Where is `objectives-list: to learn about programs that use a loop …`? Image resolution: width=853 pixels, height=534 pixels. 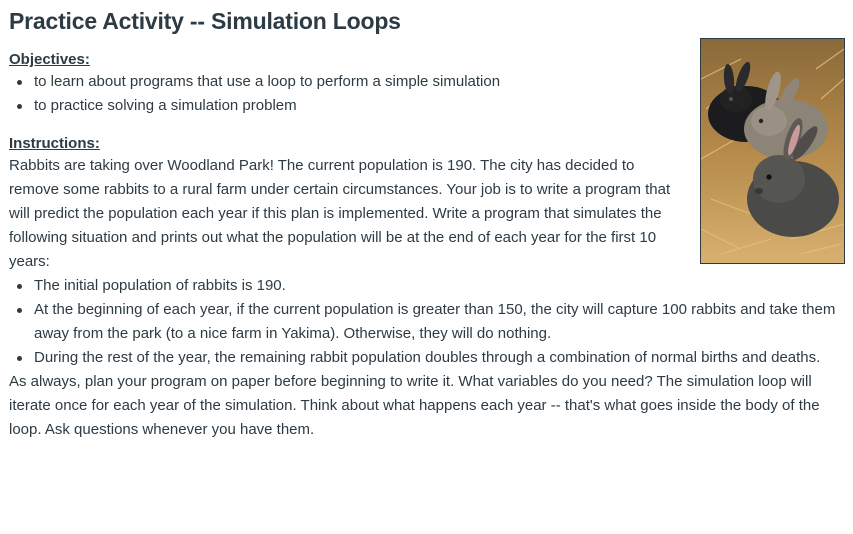 objectives-list: to learn about programs that use a loop … is located at coordinates (427, 94).